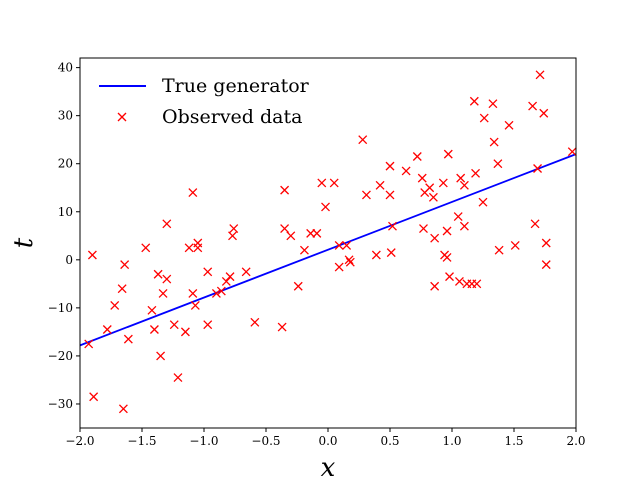 The width and height of the screenshot is (640, 480). Describe the element at coordinates (575, 441) in the screenshot. I see `x-tick-label: 2.0` at that location.